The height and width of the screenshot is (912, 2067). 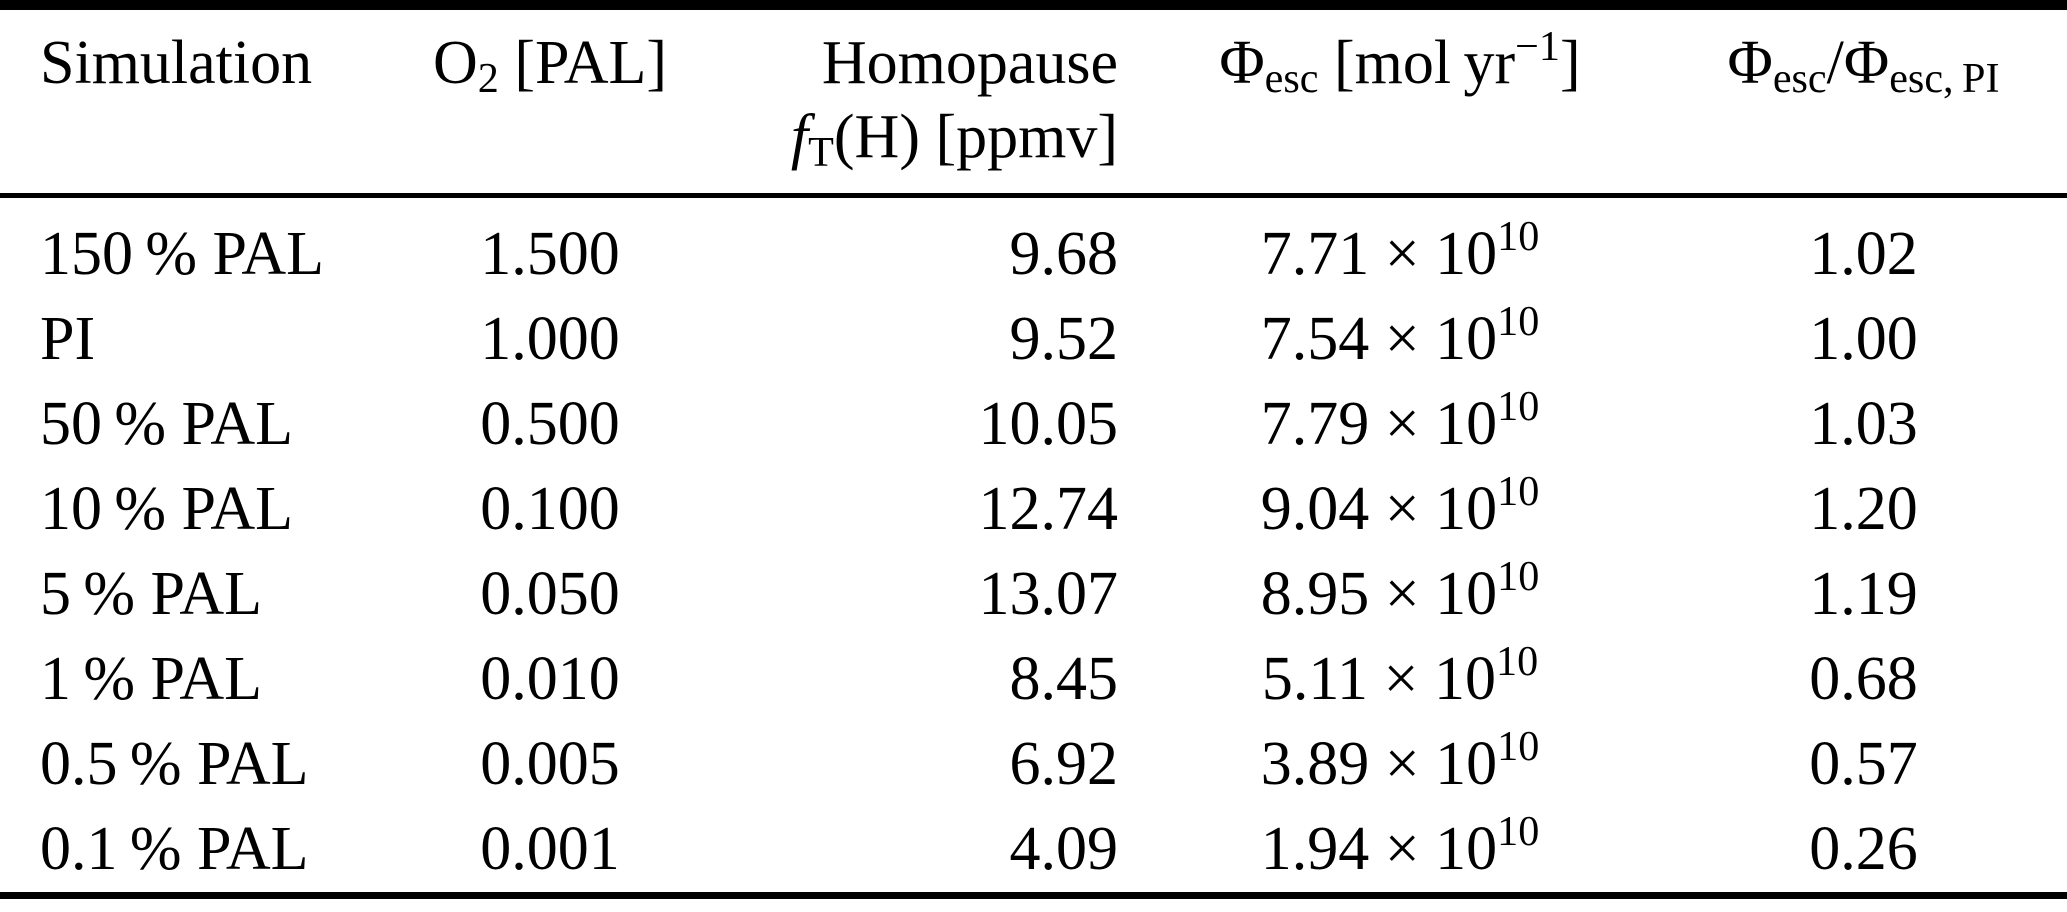 I want to click on cell-o2-pal: 0.100, so click(x=550, y=508).